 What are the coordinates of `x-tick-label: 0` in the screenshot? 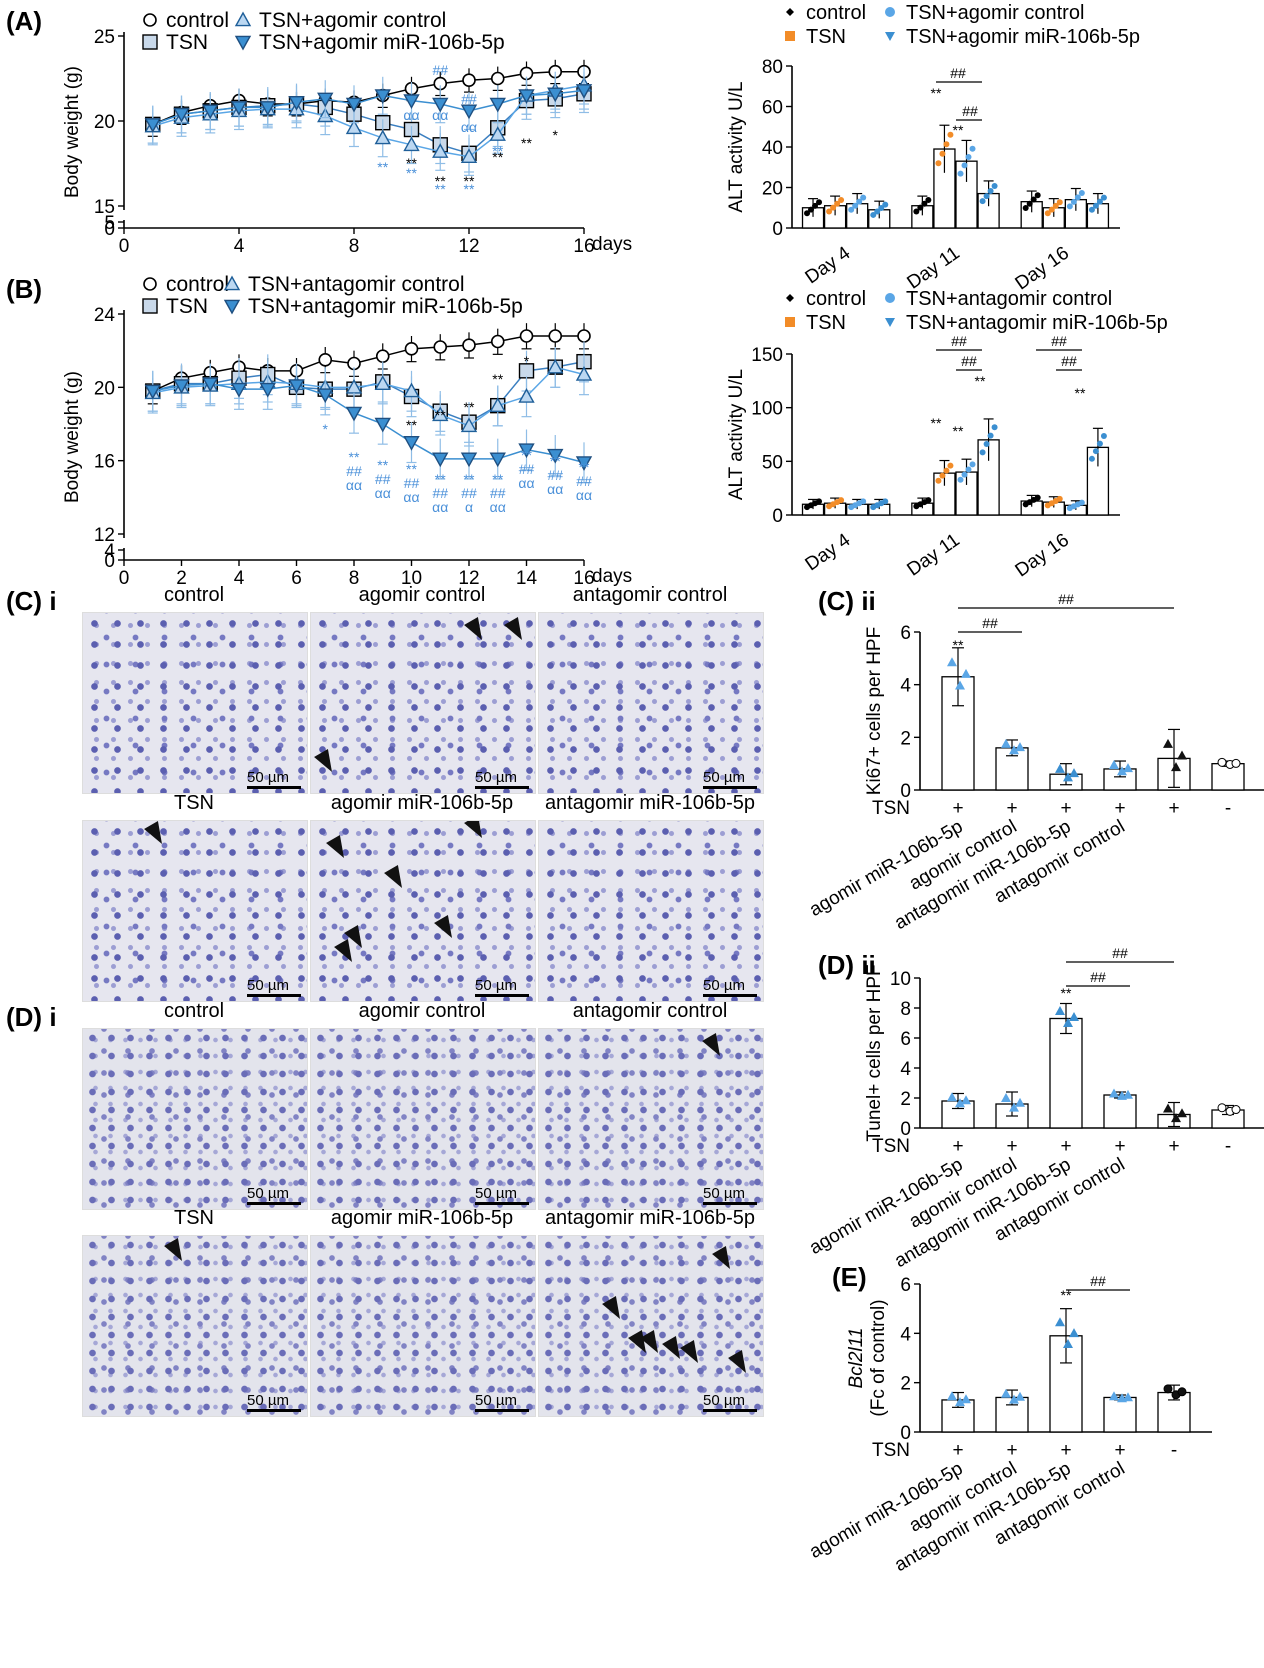 It's located at (124, 246).